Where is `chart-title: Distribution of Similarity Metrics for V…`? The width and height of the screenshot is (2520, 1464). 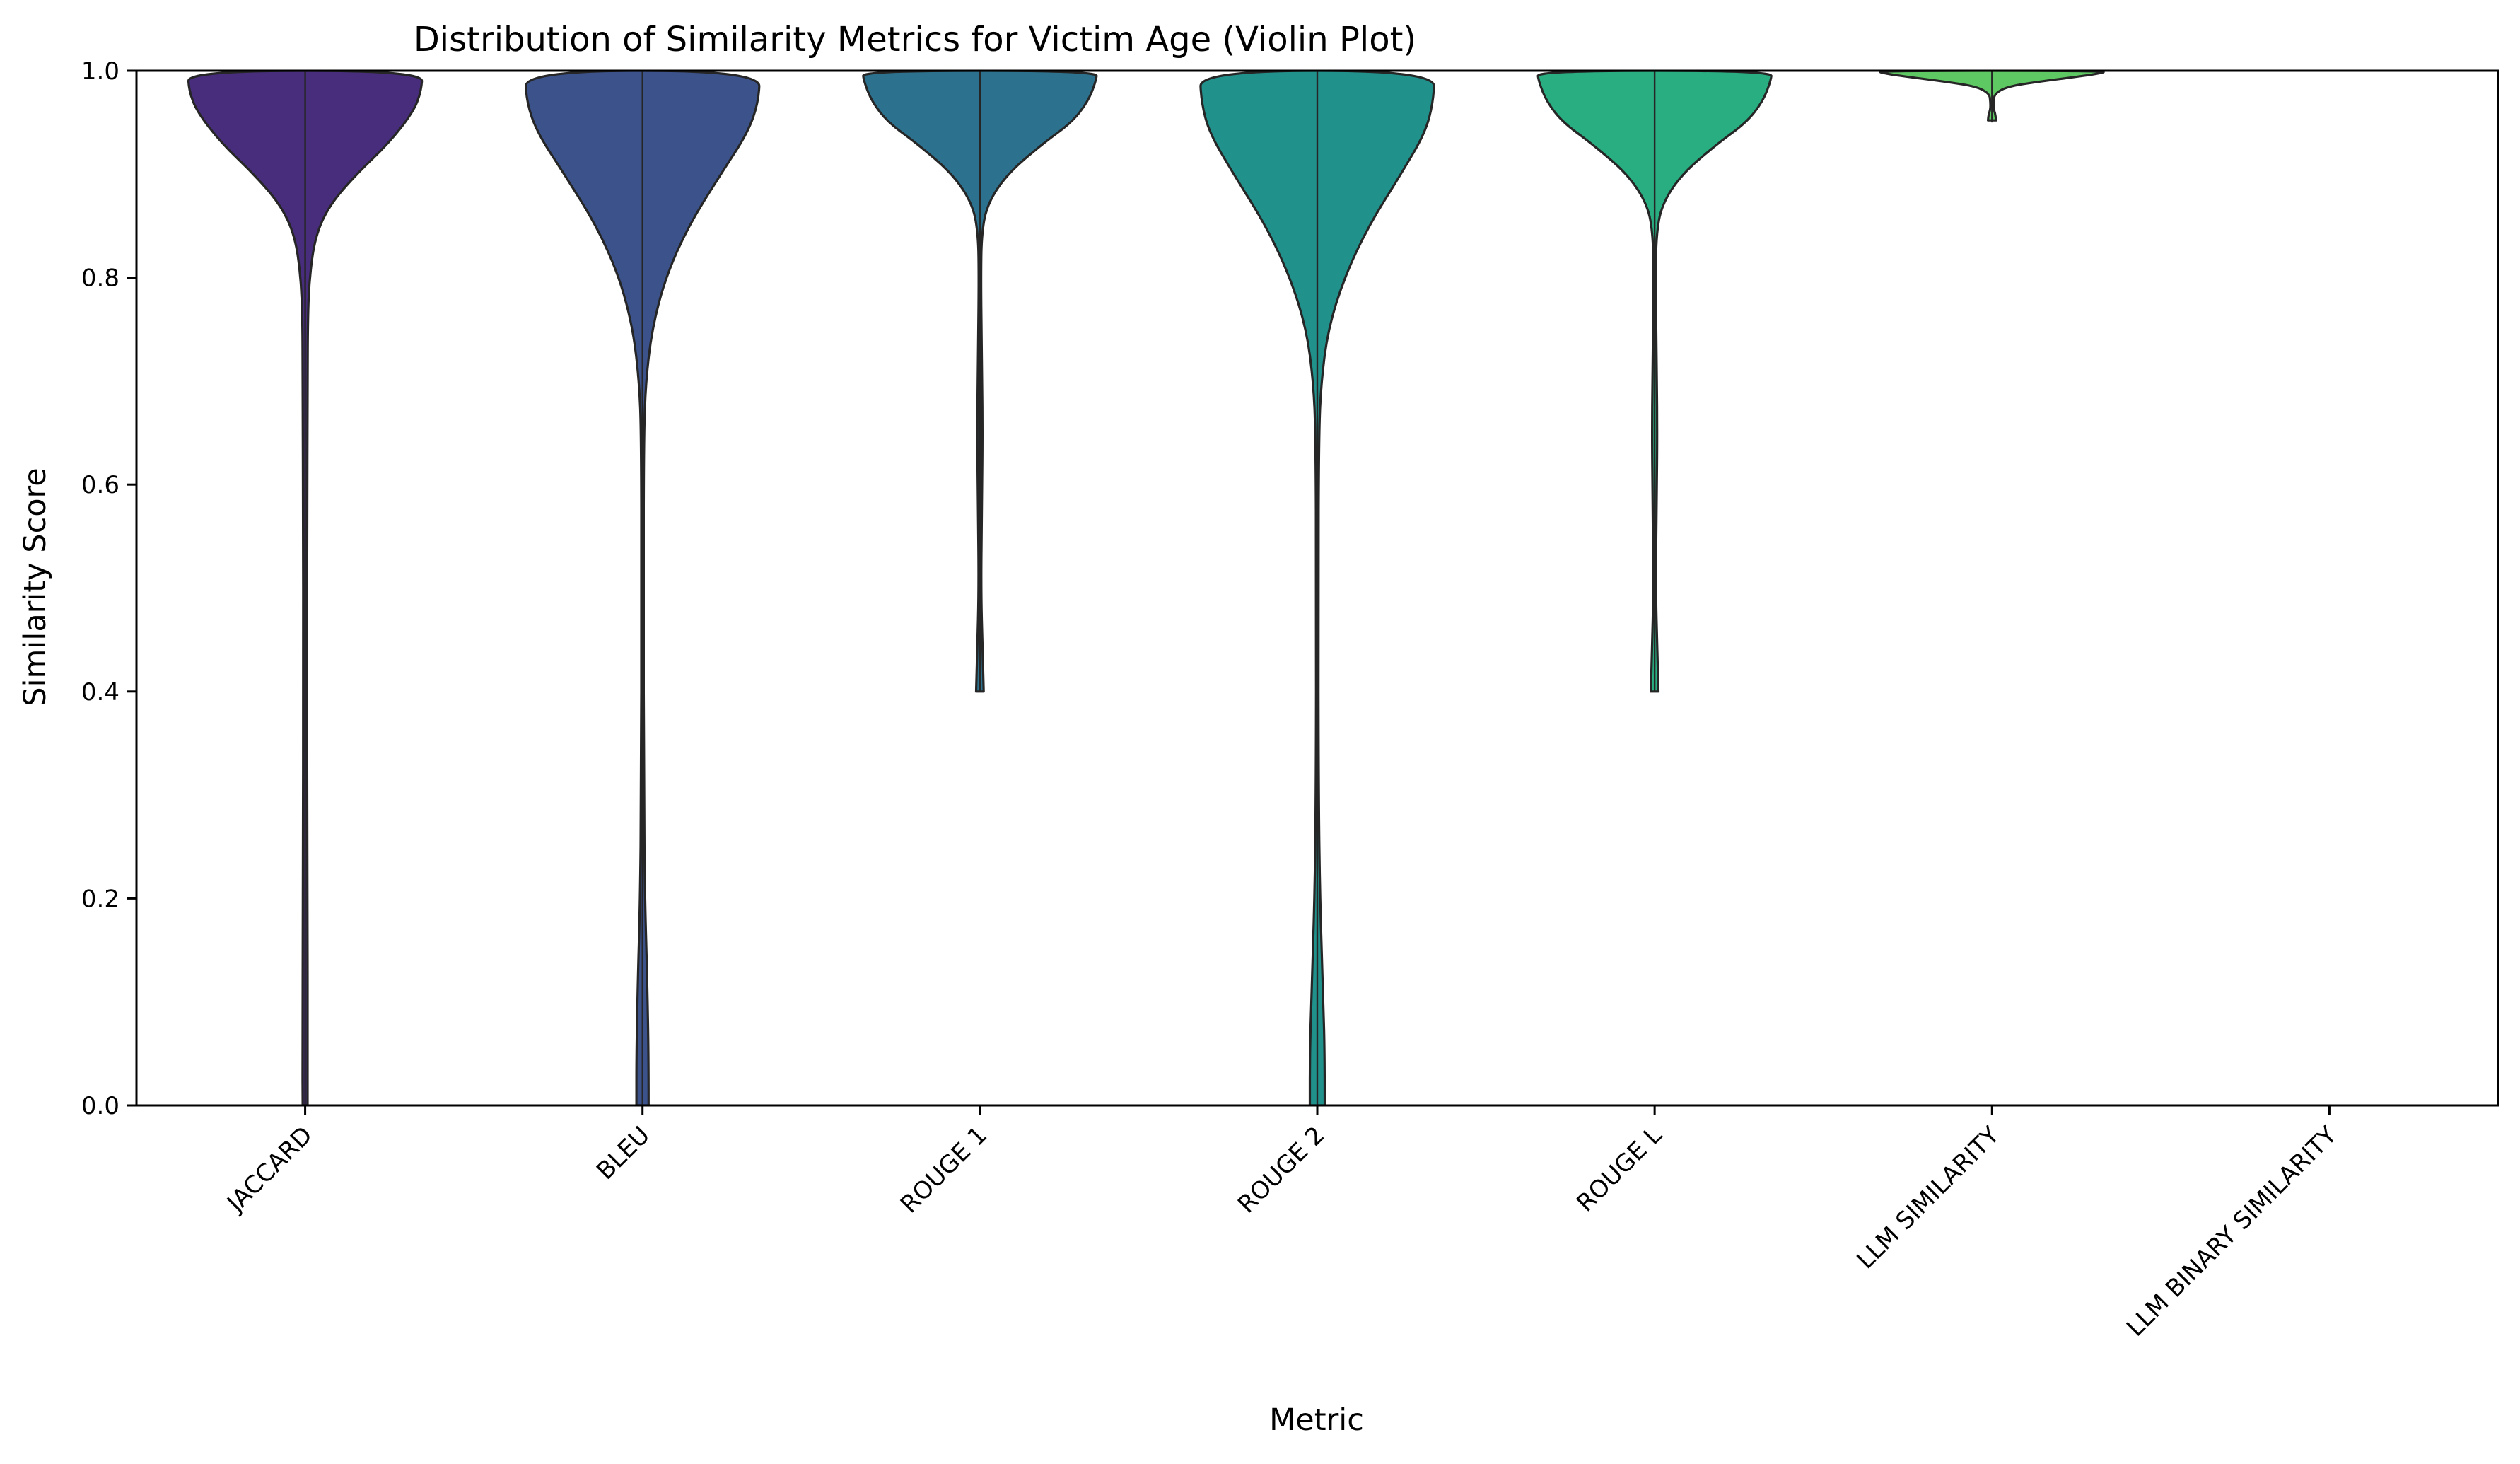 chart-title: Distribution of Similarity Metrics for V… is located at coordinates (915, 39).